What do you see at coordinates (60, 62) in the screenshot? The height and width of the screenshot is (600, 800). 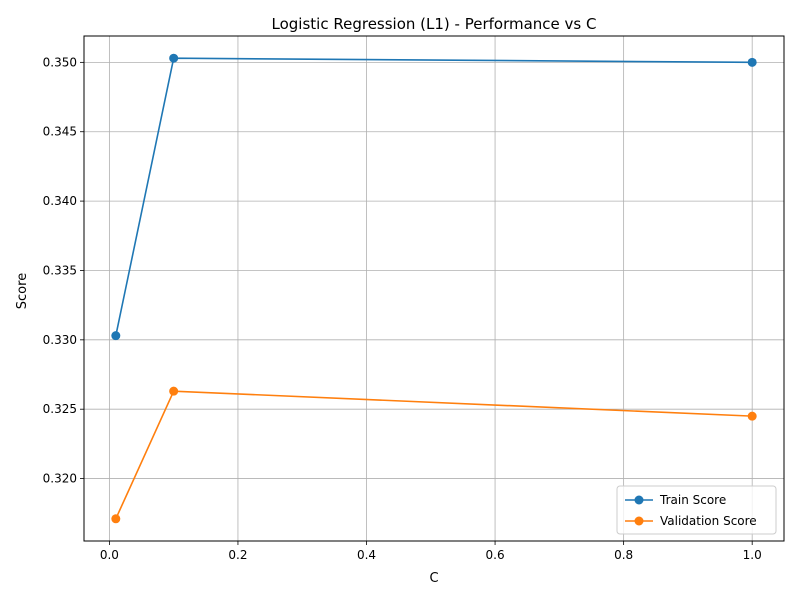 I see `y-tick-label: 0.350` at bounding box center [60, 62].